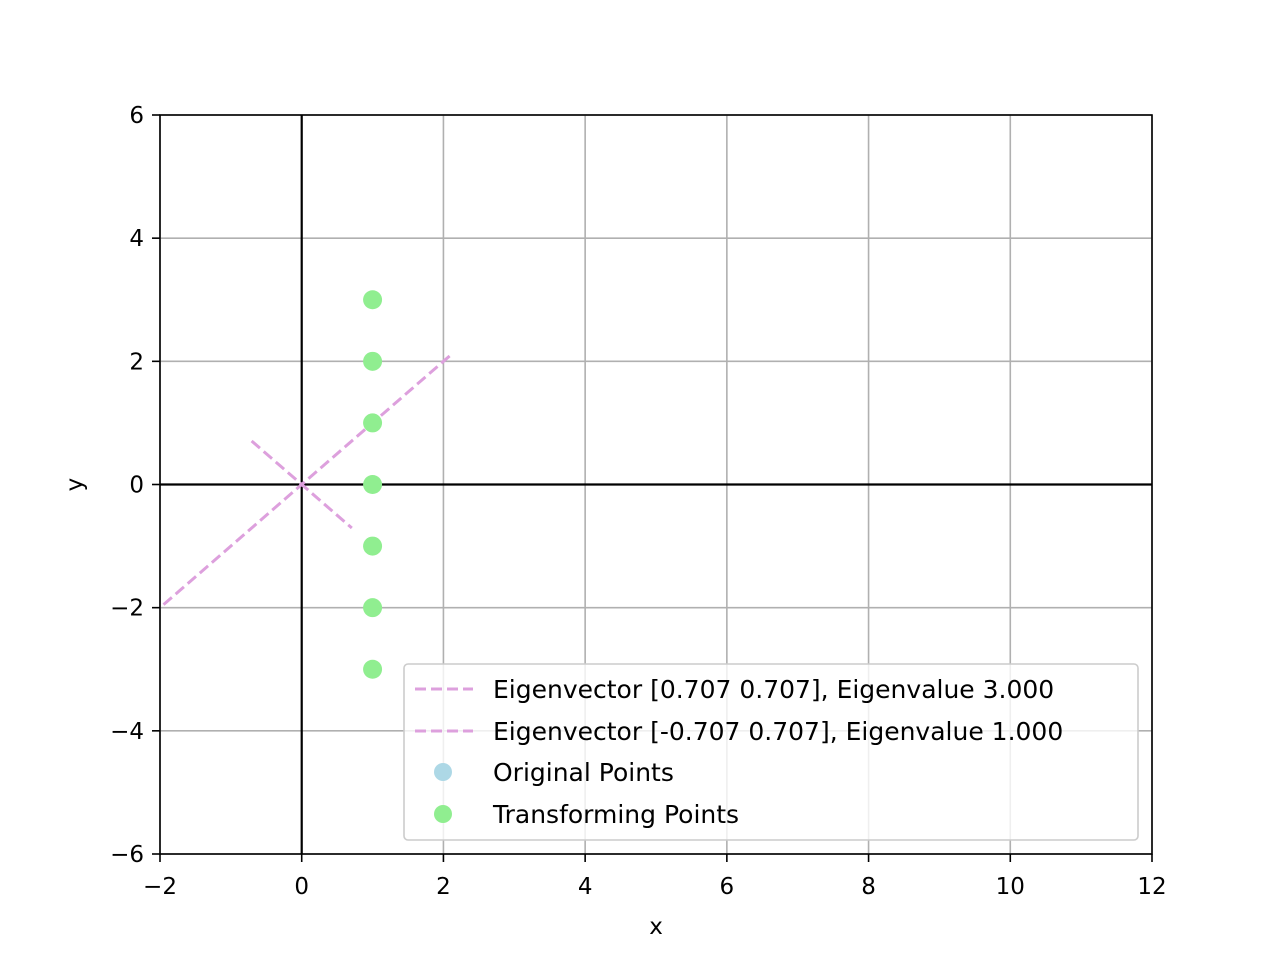 This screenshot has width=1280, height=960. I want to click on legend-box, so click(771, 752).